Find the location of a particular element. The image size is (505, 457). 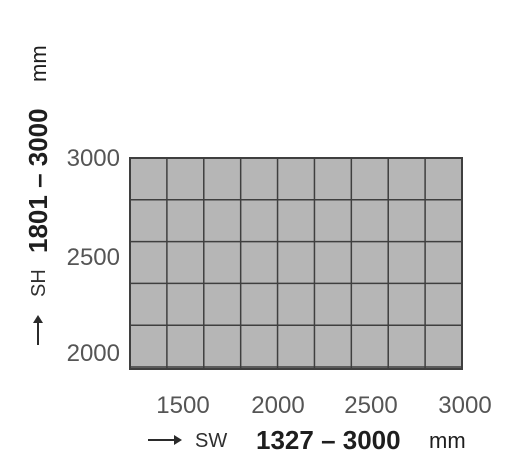

x-tick-label: 1500 is located at coordinates (182, 405).